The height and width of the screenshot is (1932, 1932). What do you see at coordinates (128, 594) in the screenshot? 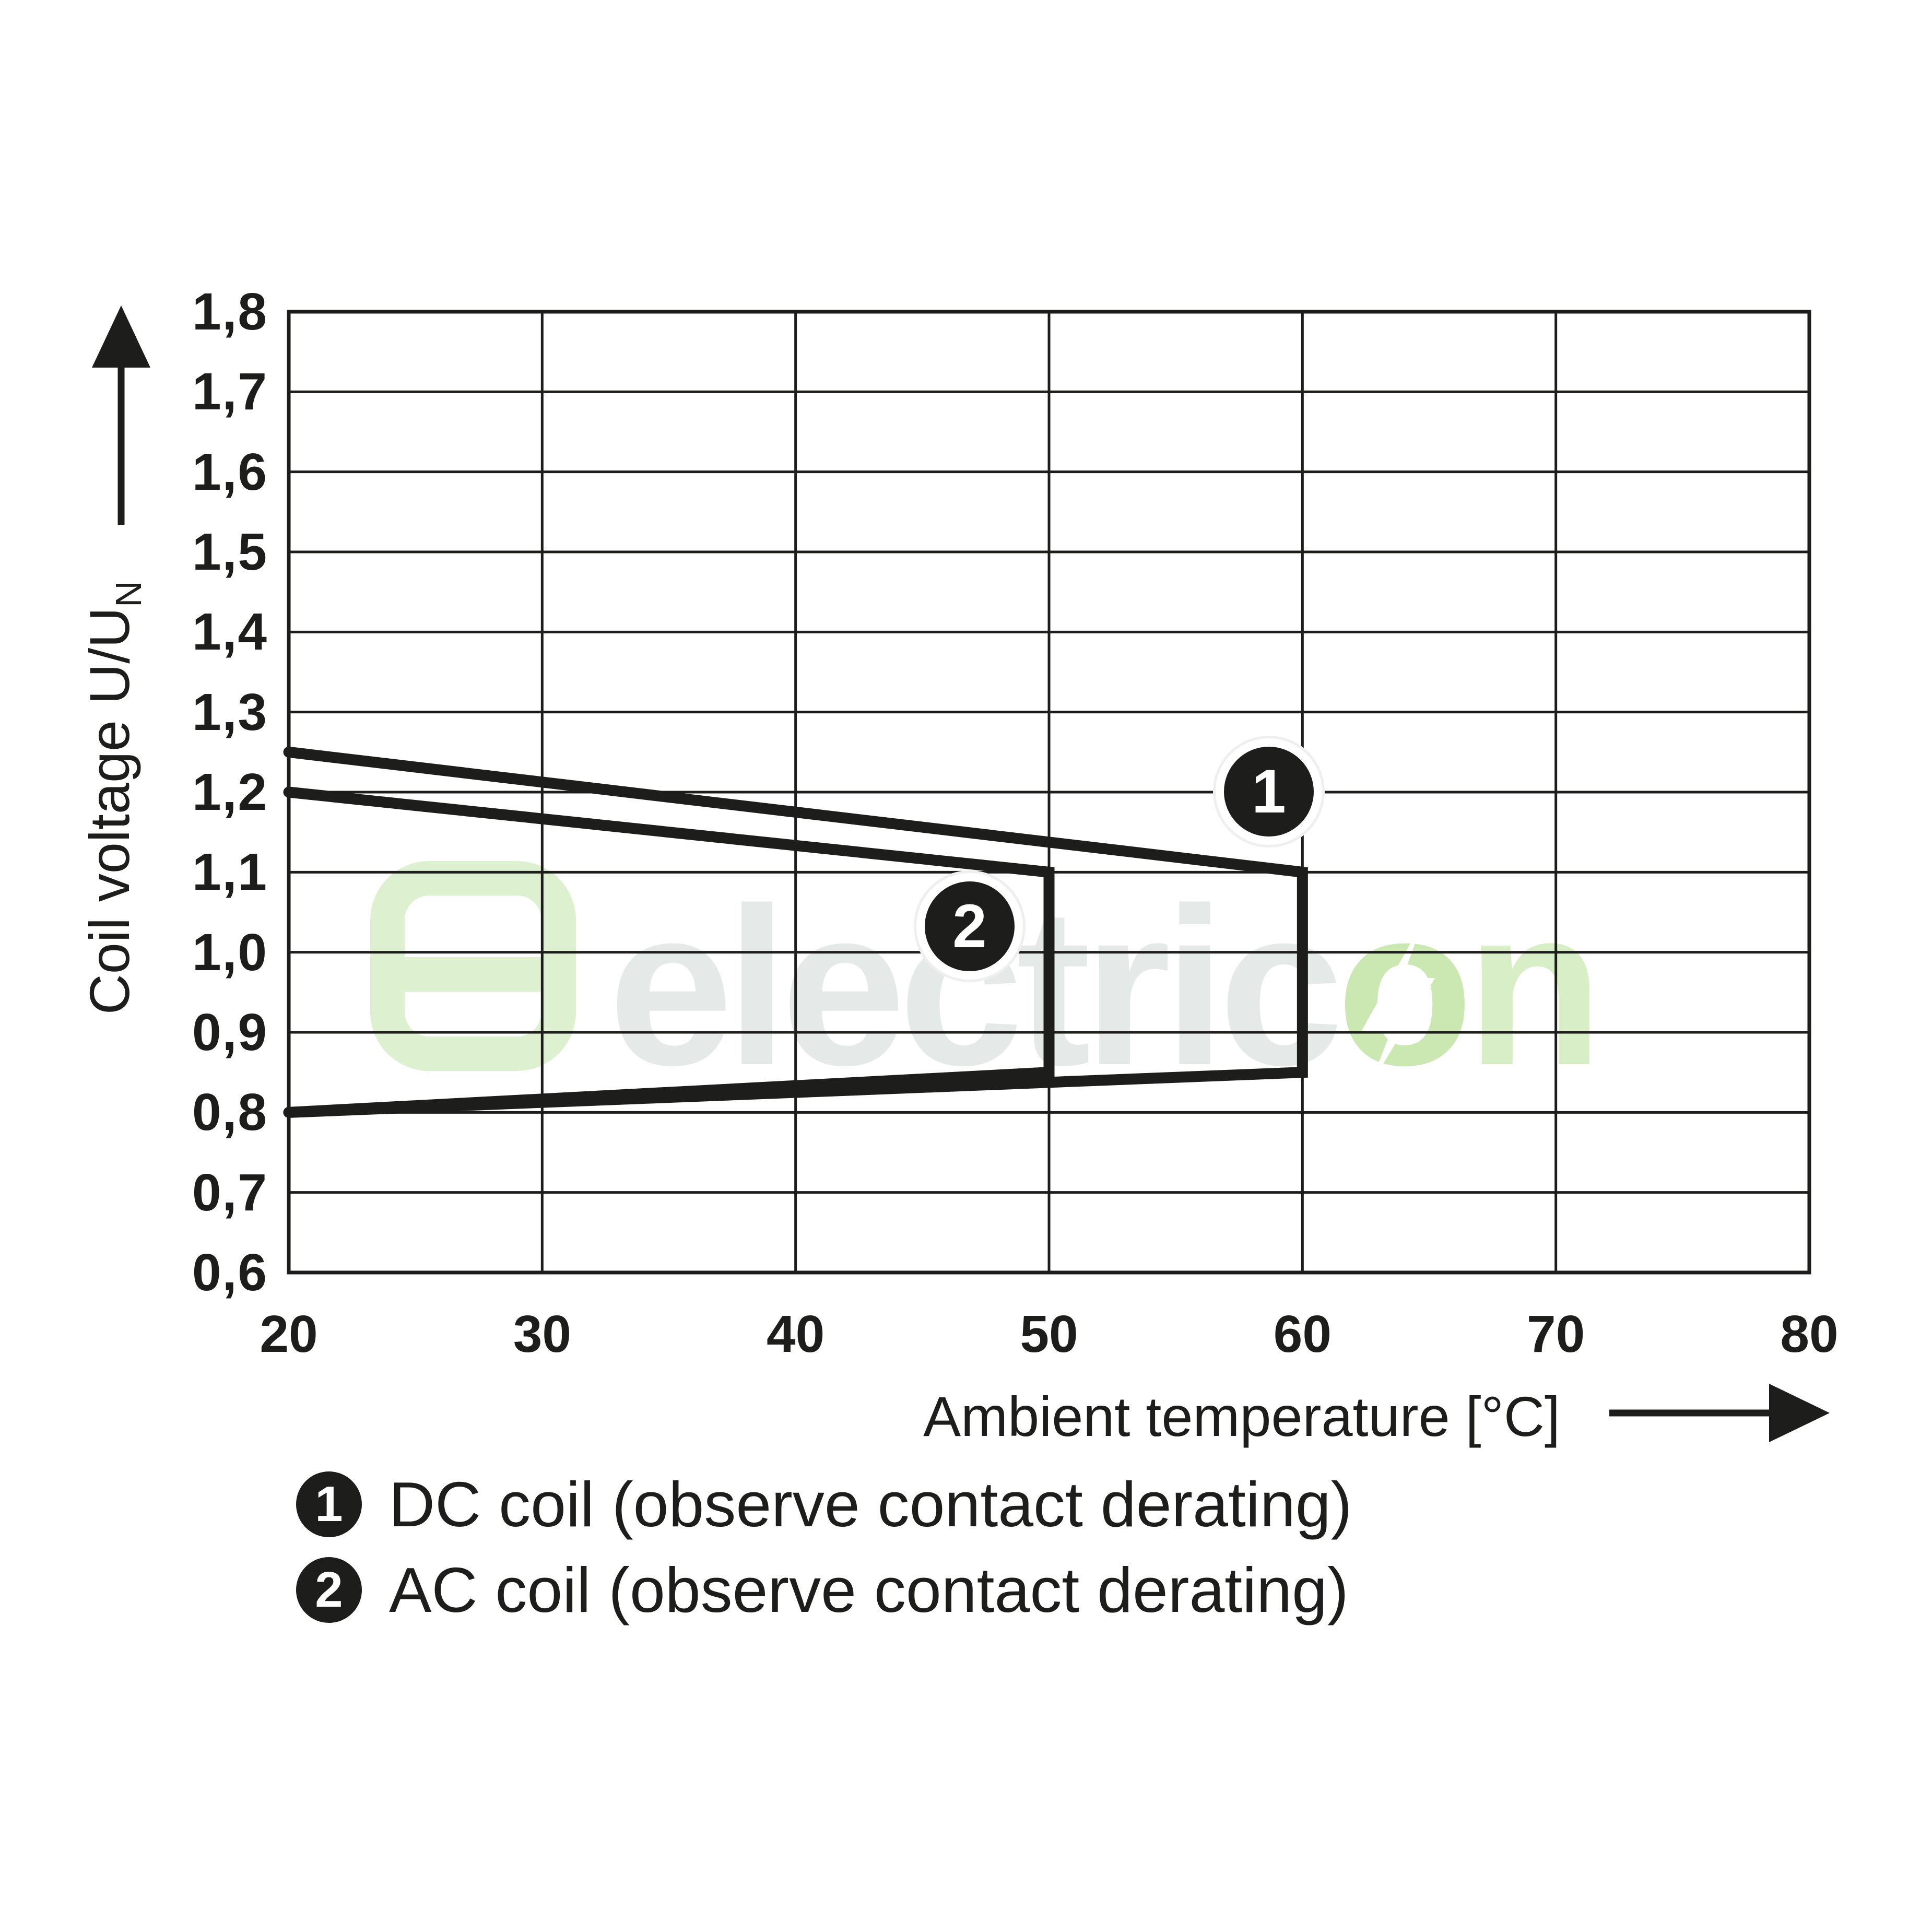
I see `y-axis-title-subscript: N` at bounding box center [128, 594].